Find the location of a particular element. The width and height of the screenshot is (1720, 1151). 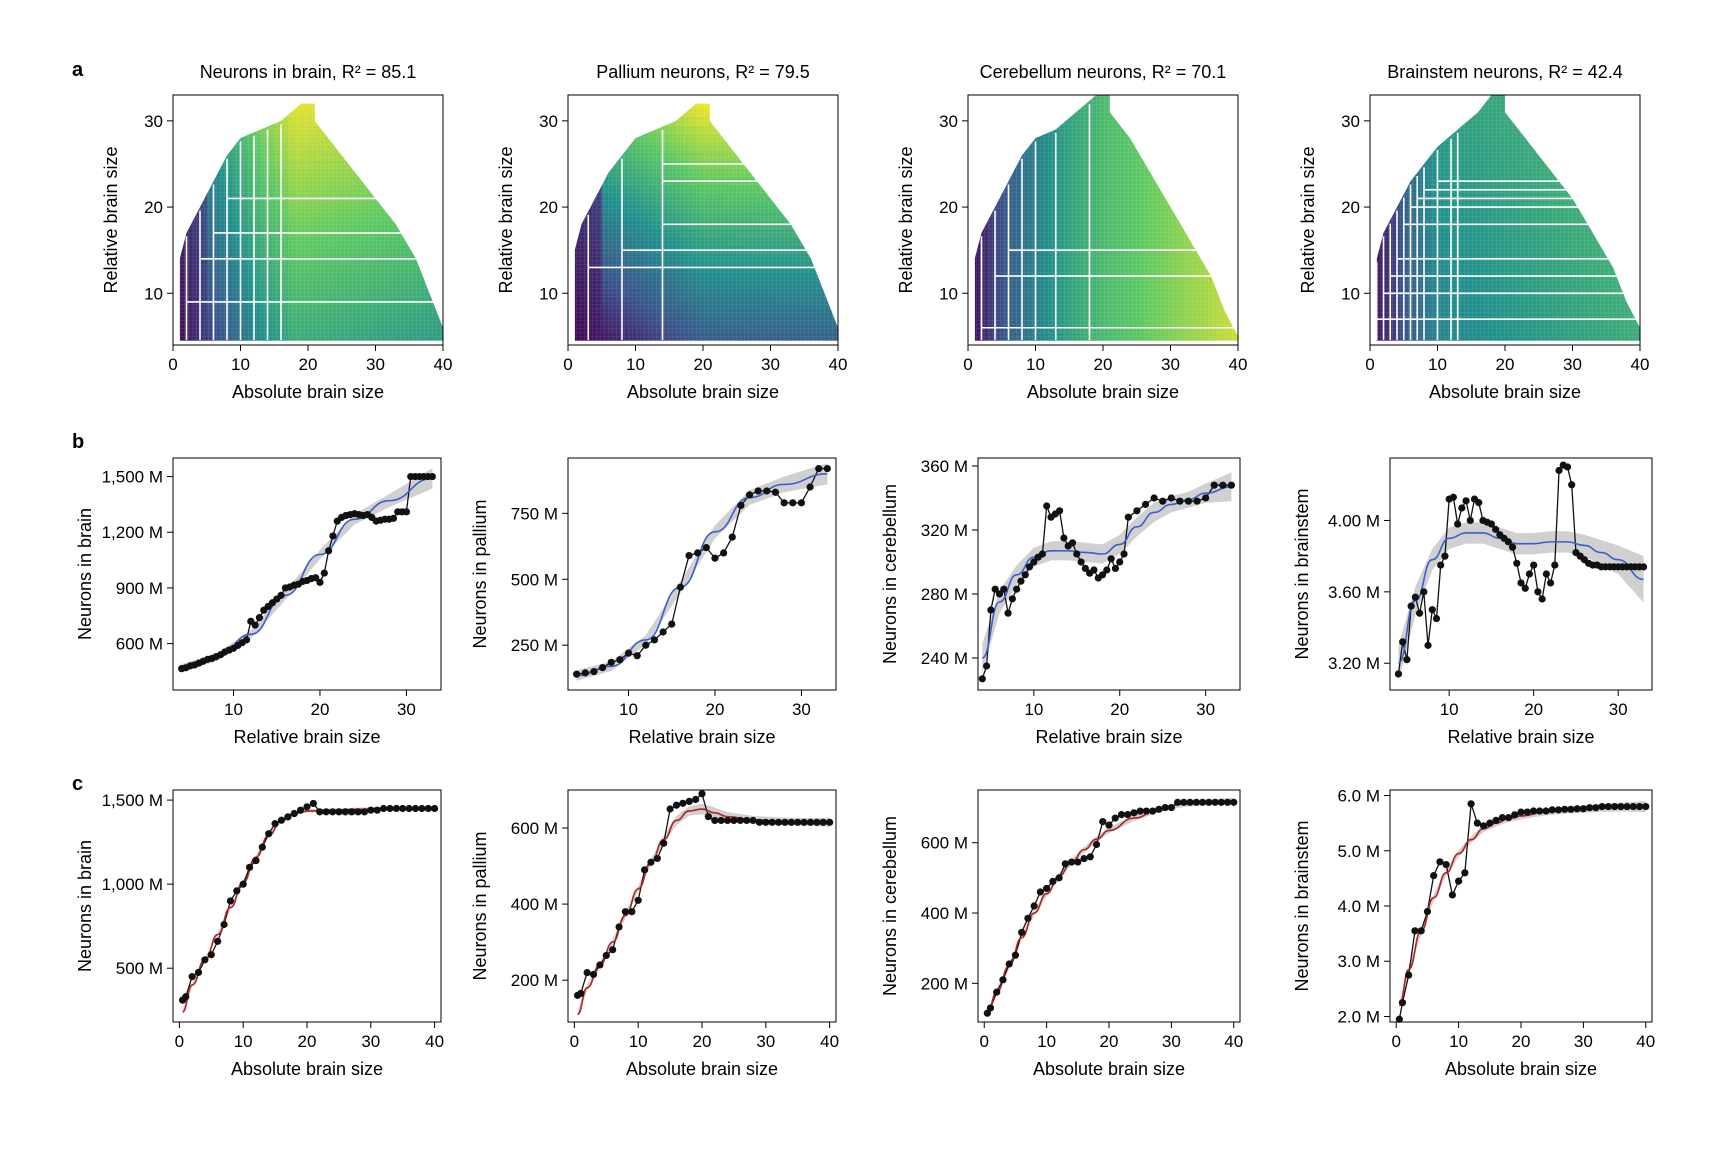

chart-b3-ylabel: Neurons in cerebellum is located at coordinates (890, 574).